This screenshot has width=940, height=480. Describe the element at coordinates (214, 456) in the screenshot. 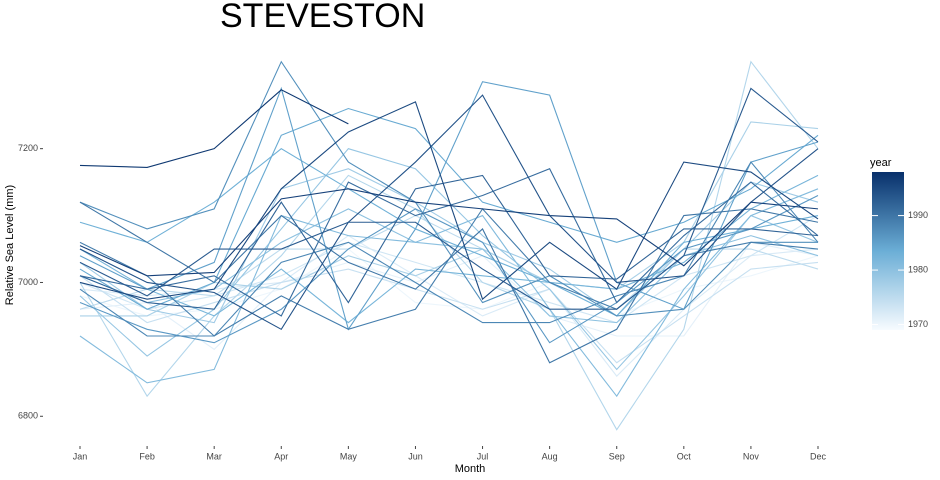

I see `x-tick-label: Mar` at that location.